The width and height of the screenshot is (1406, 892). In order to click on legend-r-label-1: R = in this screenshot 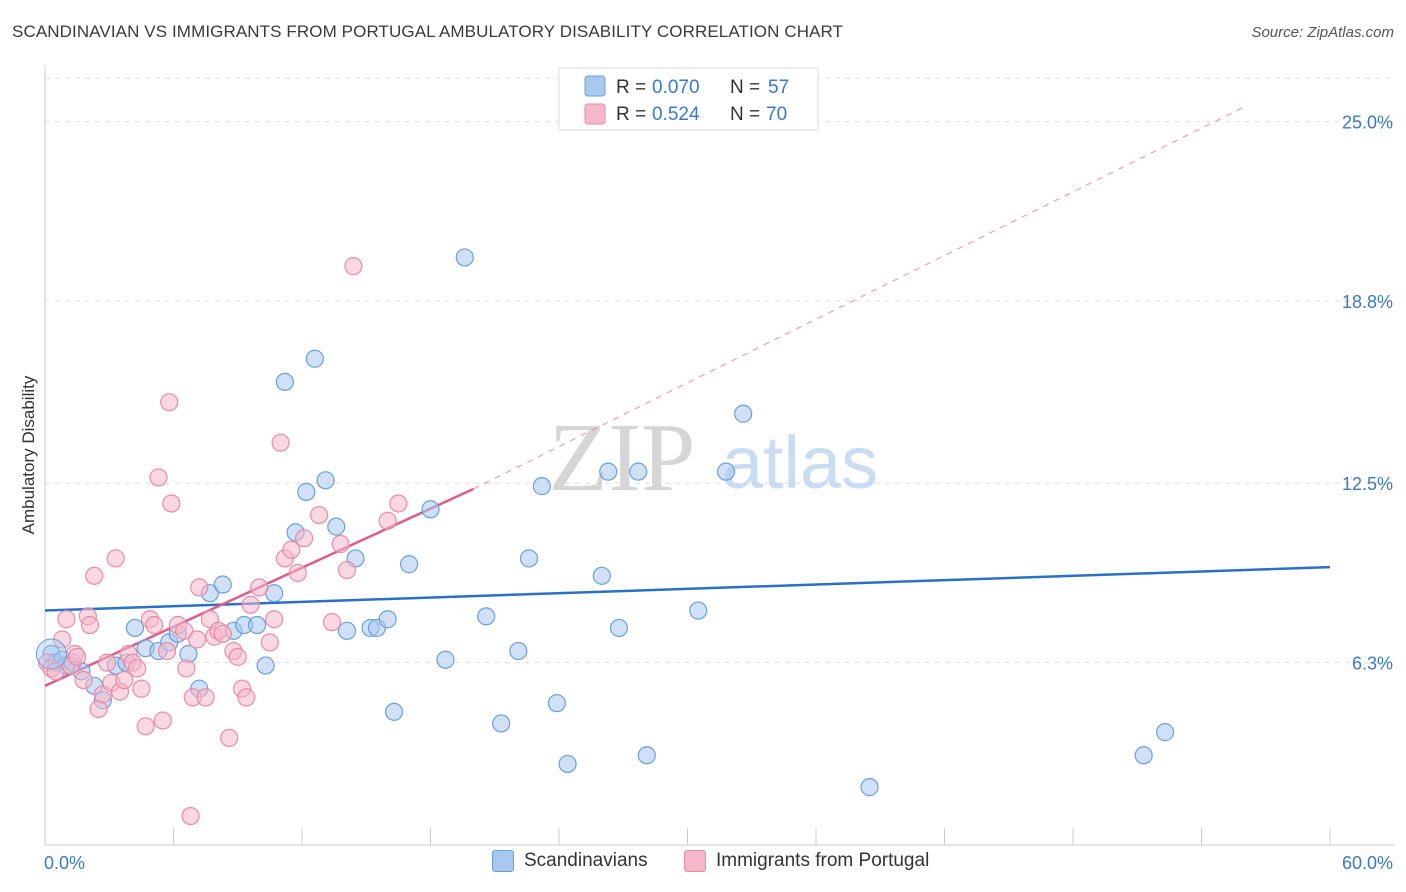, I will do `click(631, 87)`.